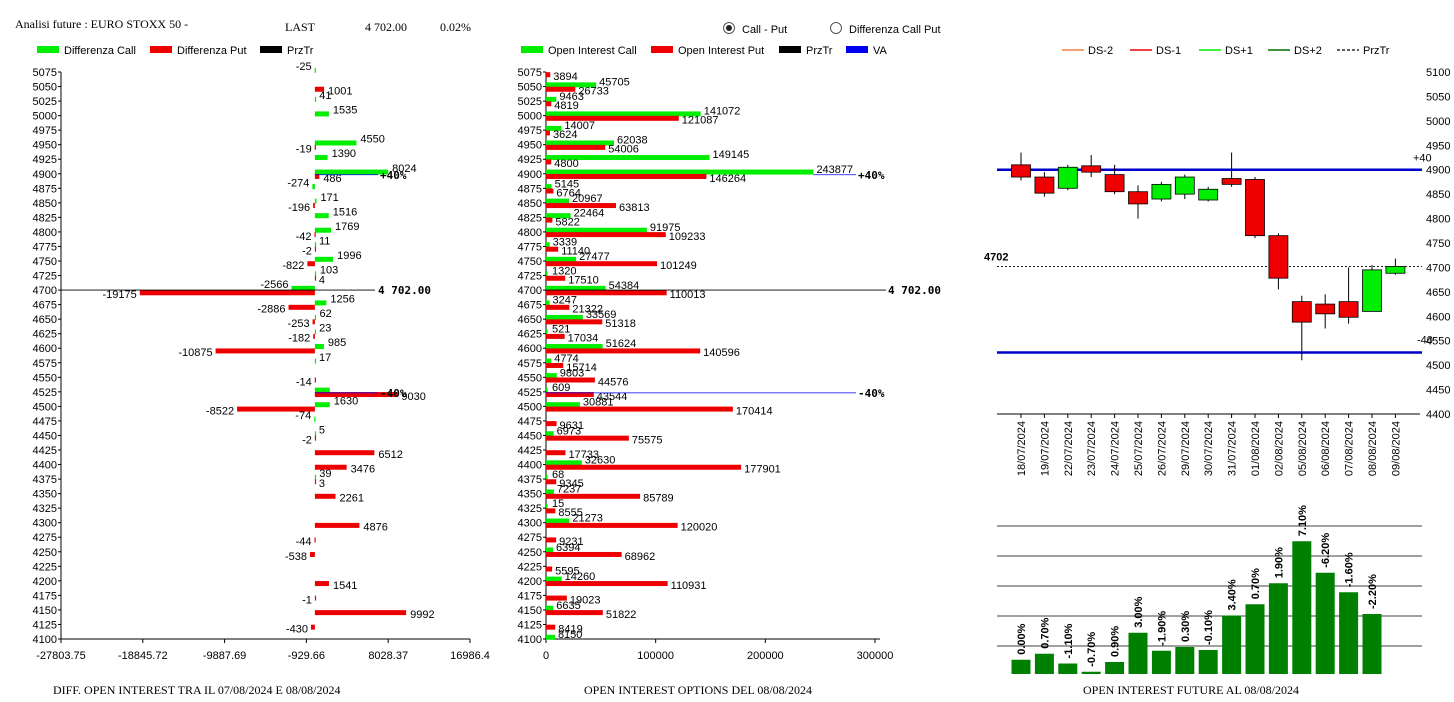  What do you see at coordinates (304, 150) in the screenshot?
I see `diff-value-label: -19` at bounding box center [304, 150].